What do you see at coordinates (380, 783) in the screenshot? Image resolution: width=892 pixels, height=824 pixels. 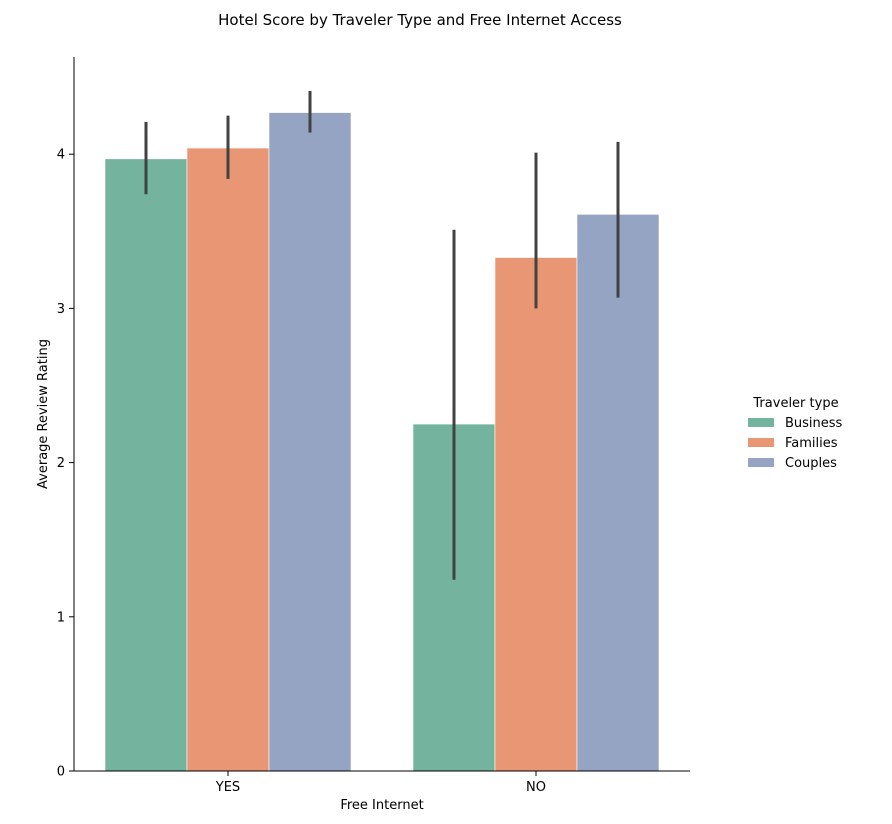 I see `x-ticks-group: YES NO` at bounding box center [380, 783].